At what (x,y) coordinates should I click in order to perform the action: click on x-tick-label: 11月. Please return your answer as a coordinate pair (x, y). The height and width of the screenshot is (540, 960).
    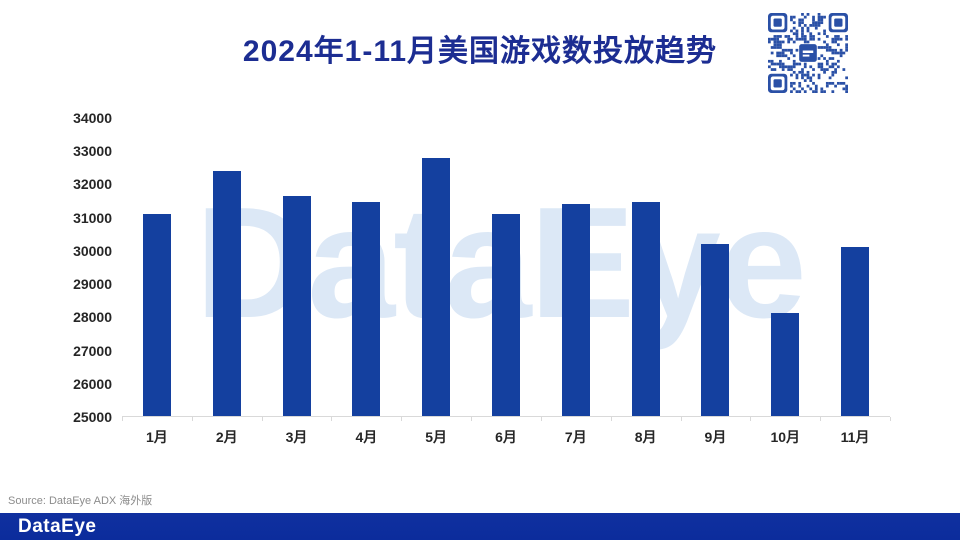
    Looking at the image, I should click on (855, 437).